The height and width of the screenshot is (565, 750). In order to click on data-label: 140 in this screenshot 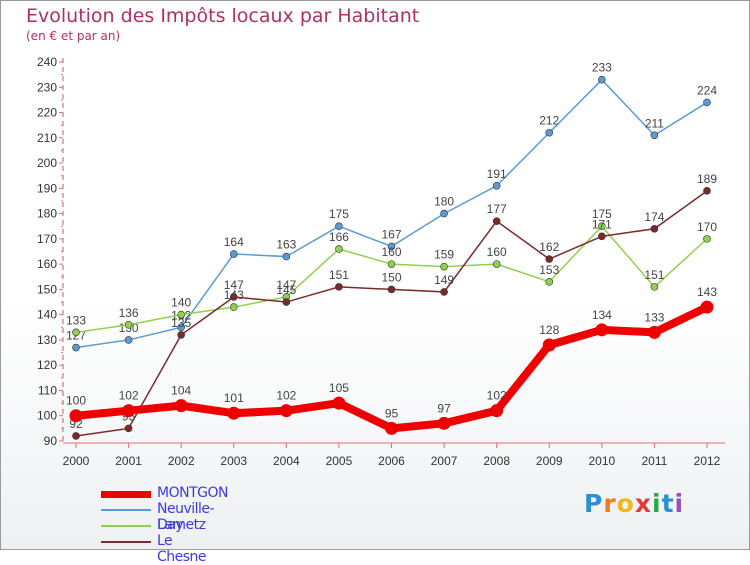, I will do `click(181, 303)`.